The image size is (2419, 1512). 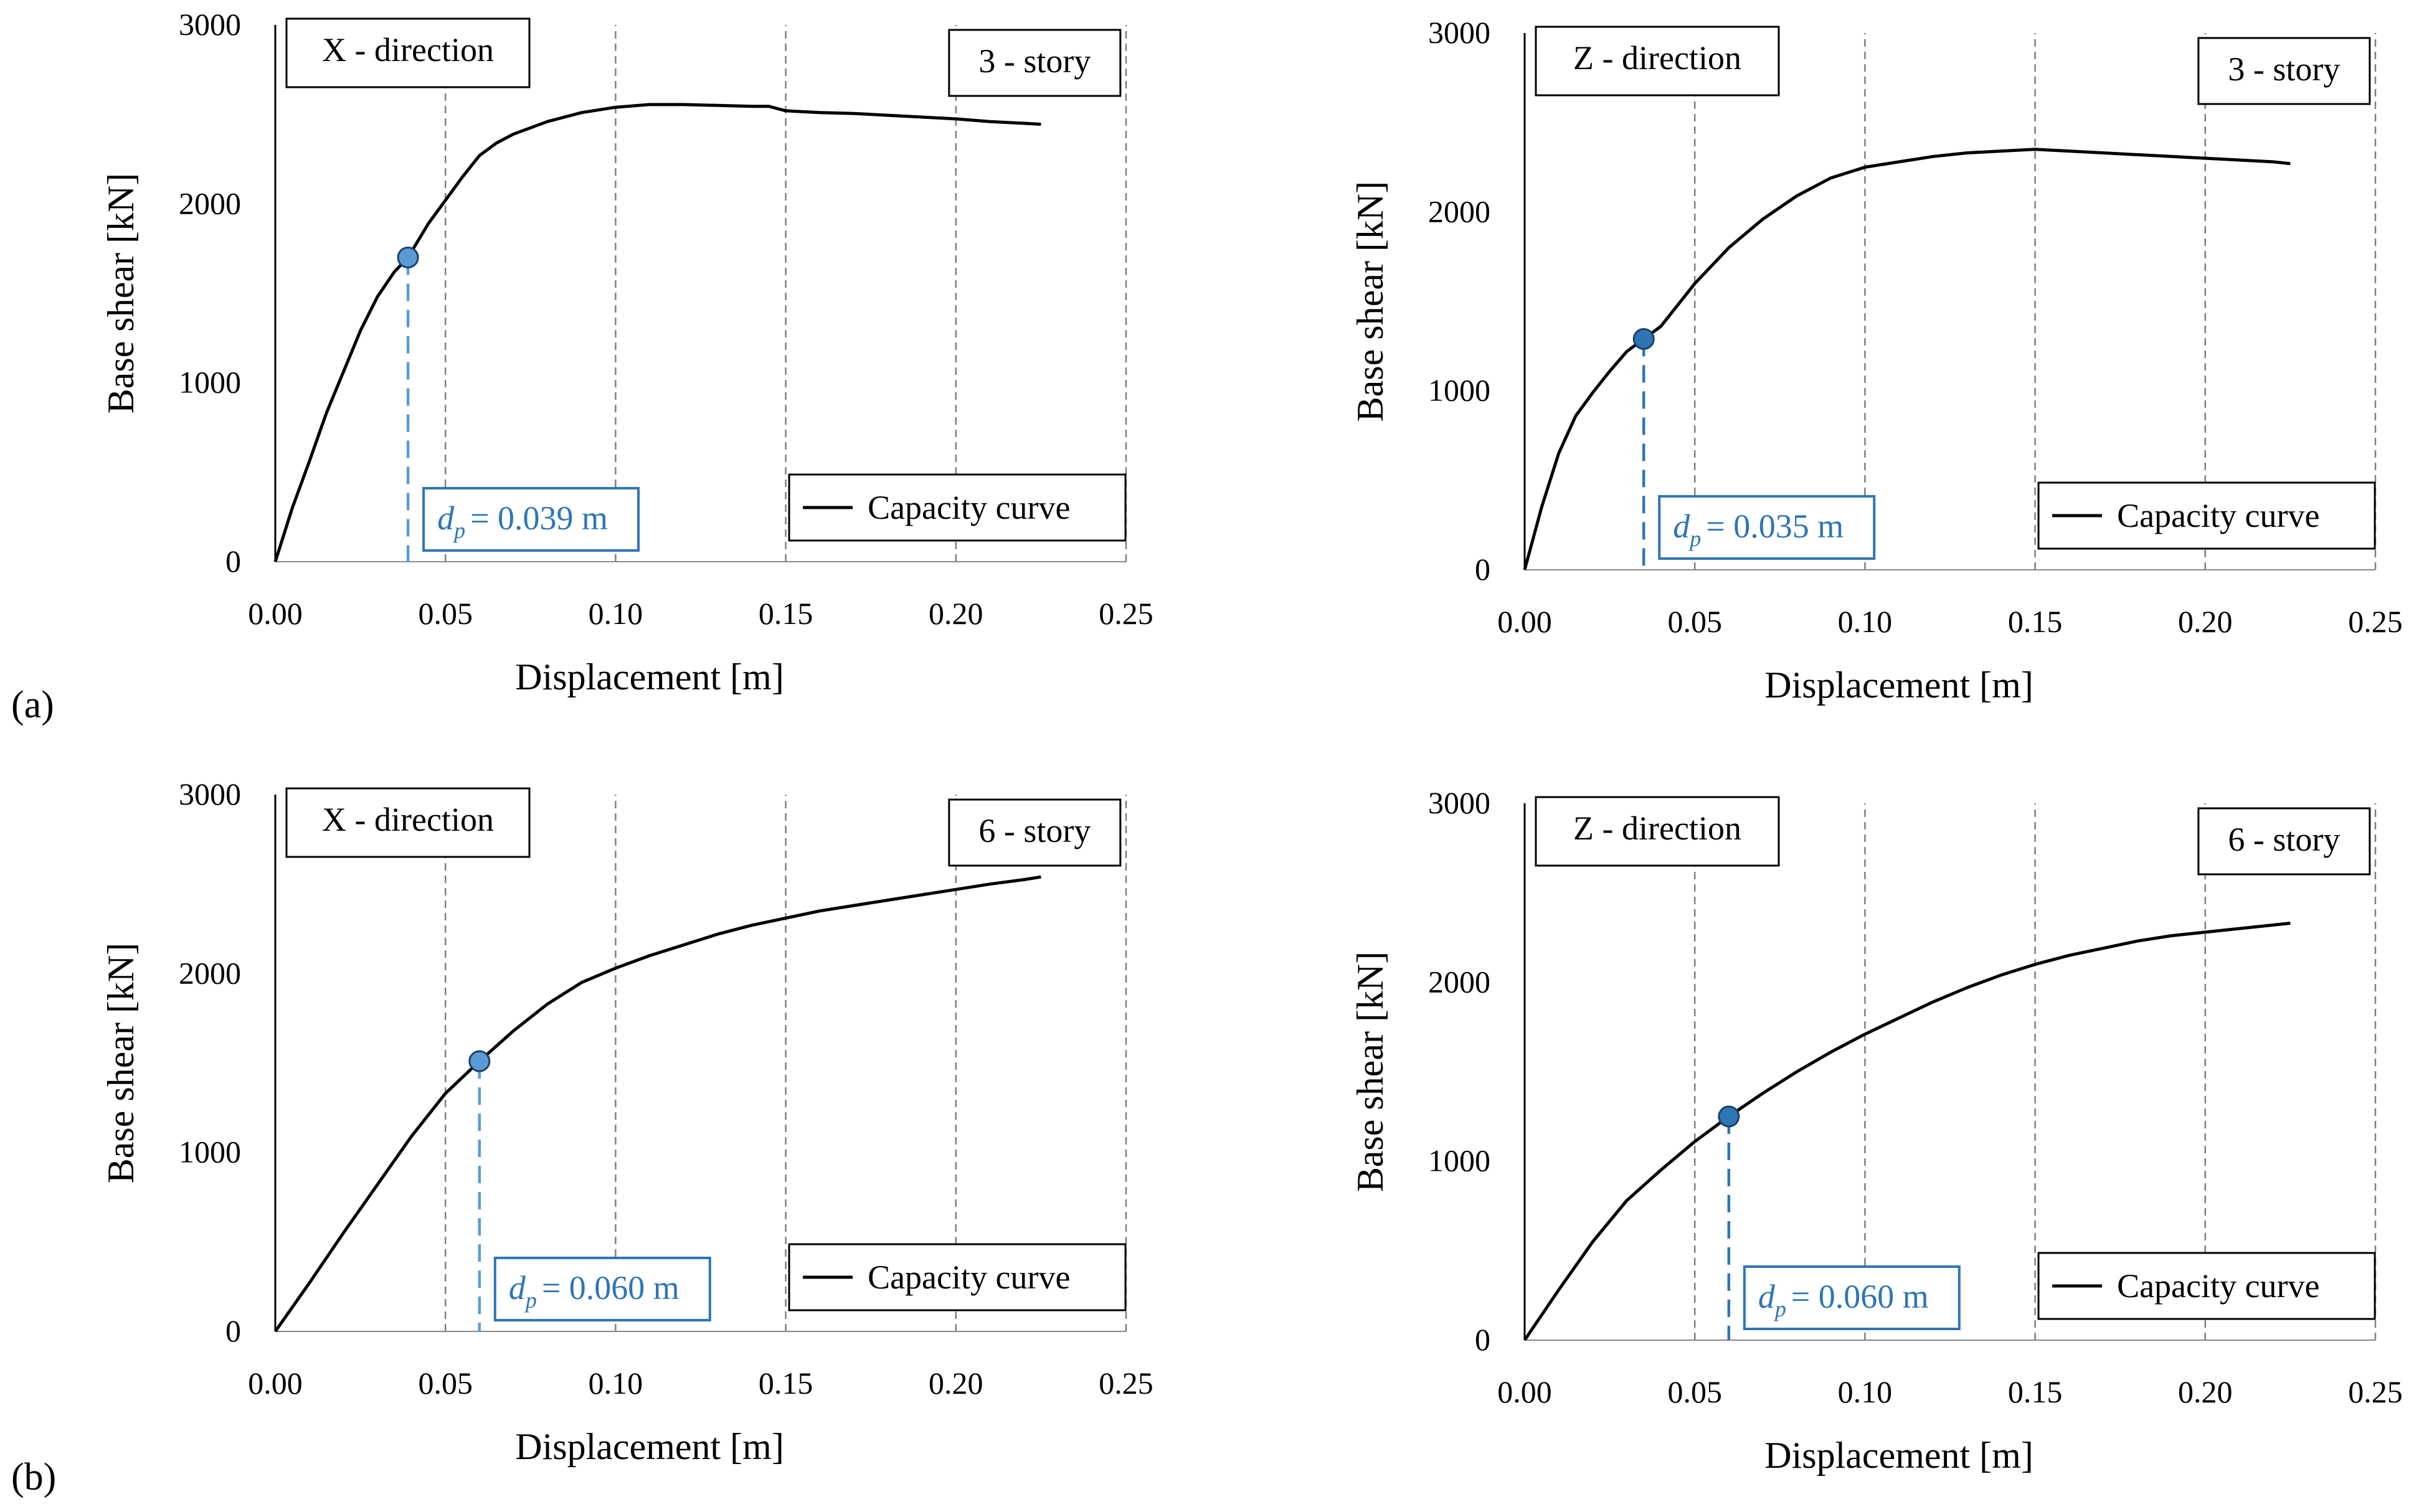 What do you see at coordinates (33, 1477) in the screenshot?
I see `row-label-b: (b)` at bounding box center [33, 1477].